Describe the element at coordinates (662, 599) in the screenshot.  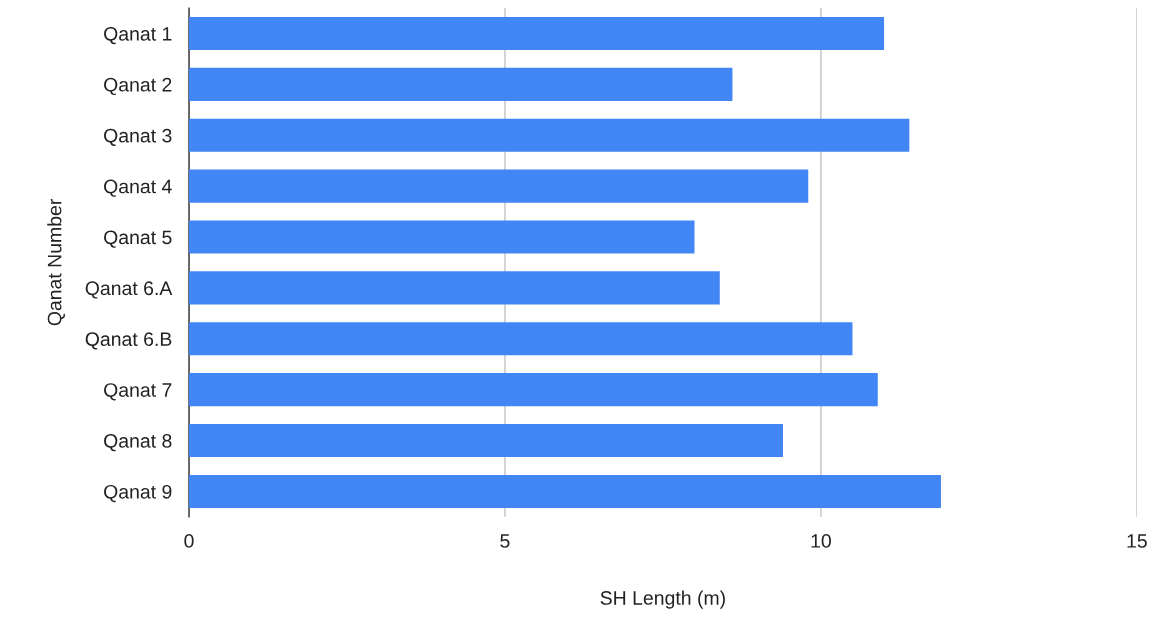
I see `x-axis-title: SH Length (m)` at that location.